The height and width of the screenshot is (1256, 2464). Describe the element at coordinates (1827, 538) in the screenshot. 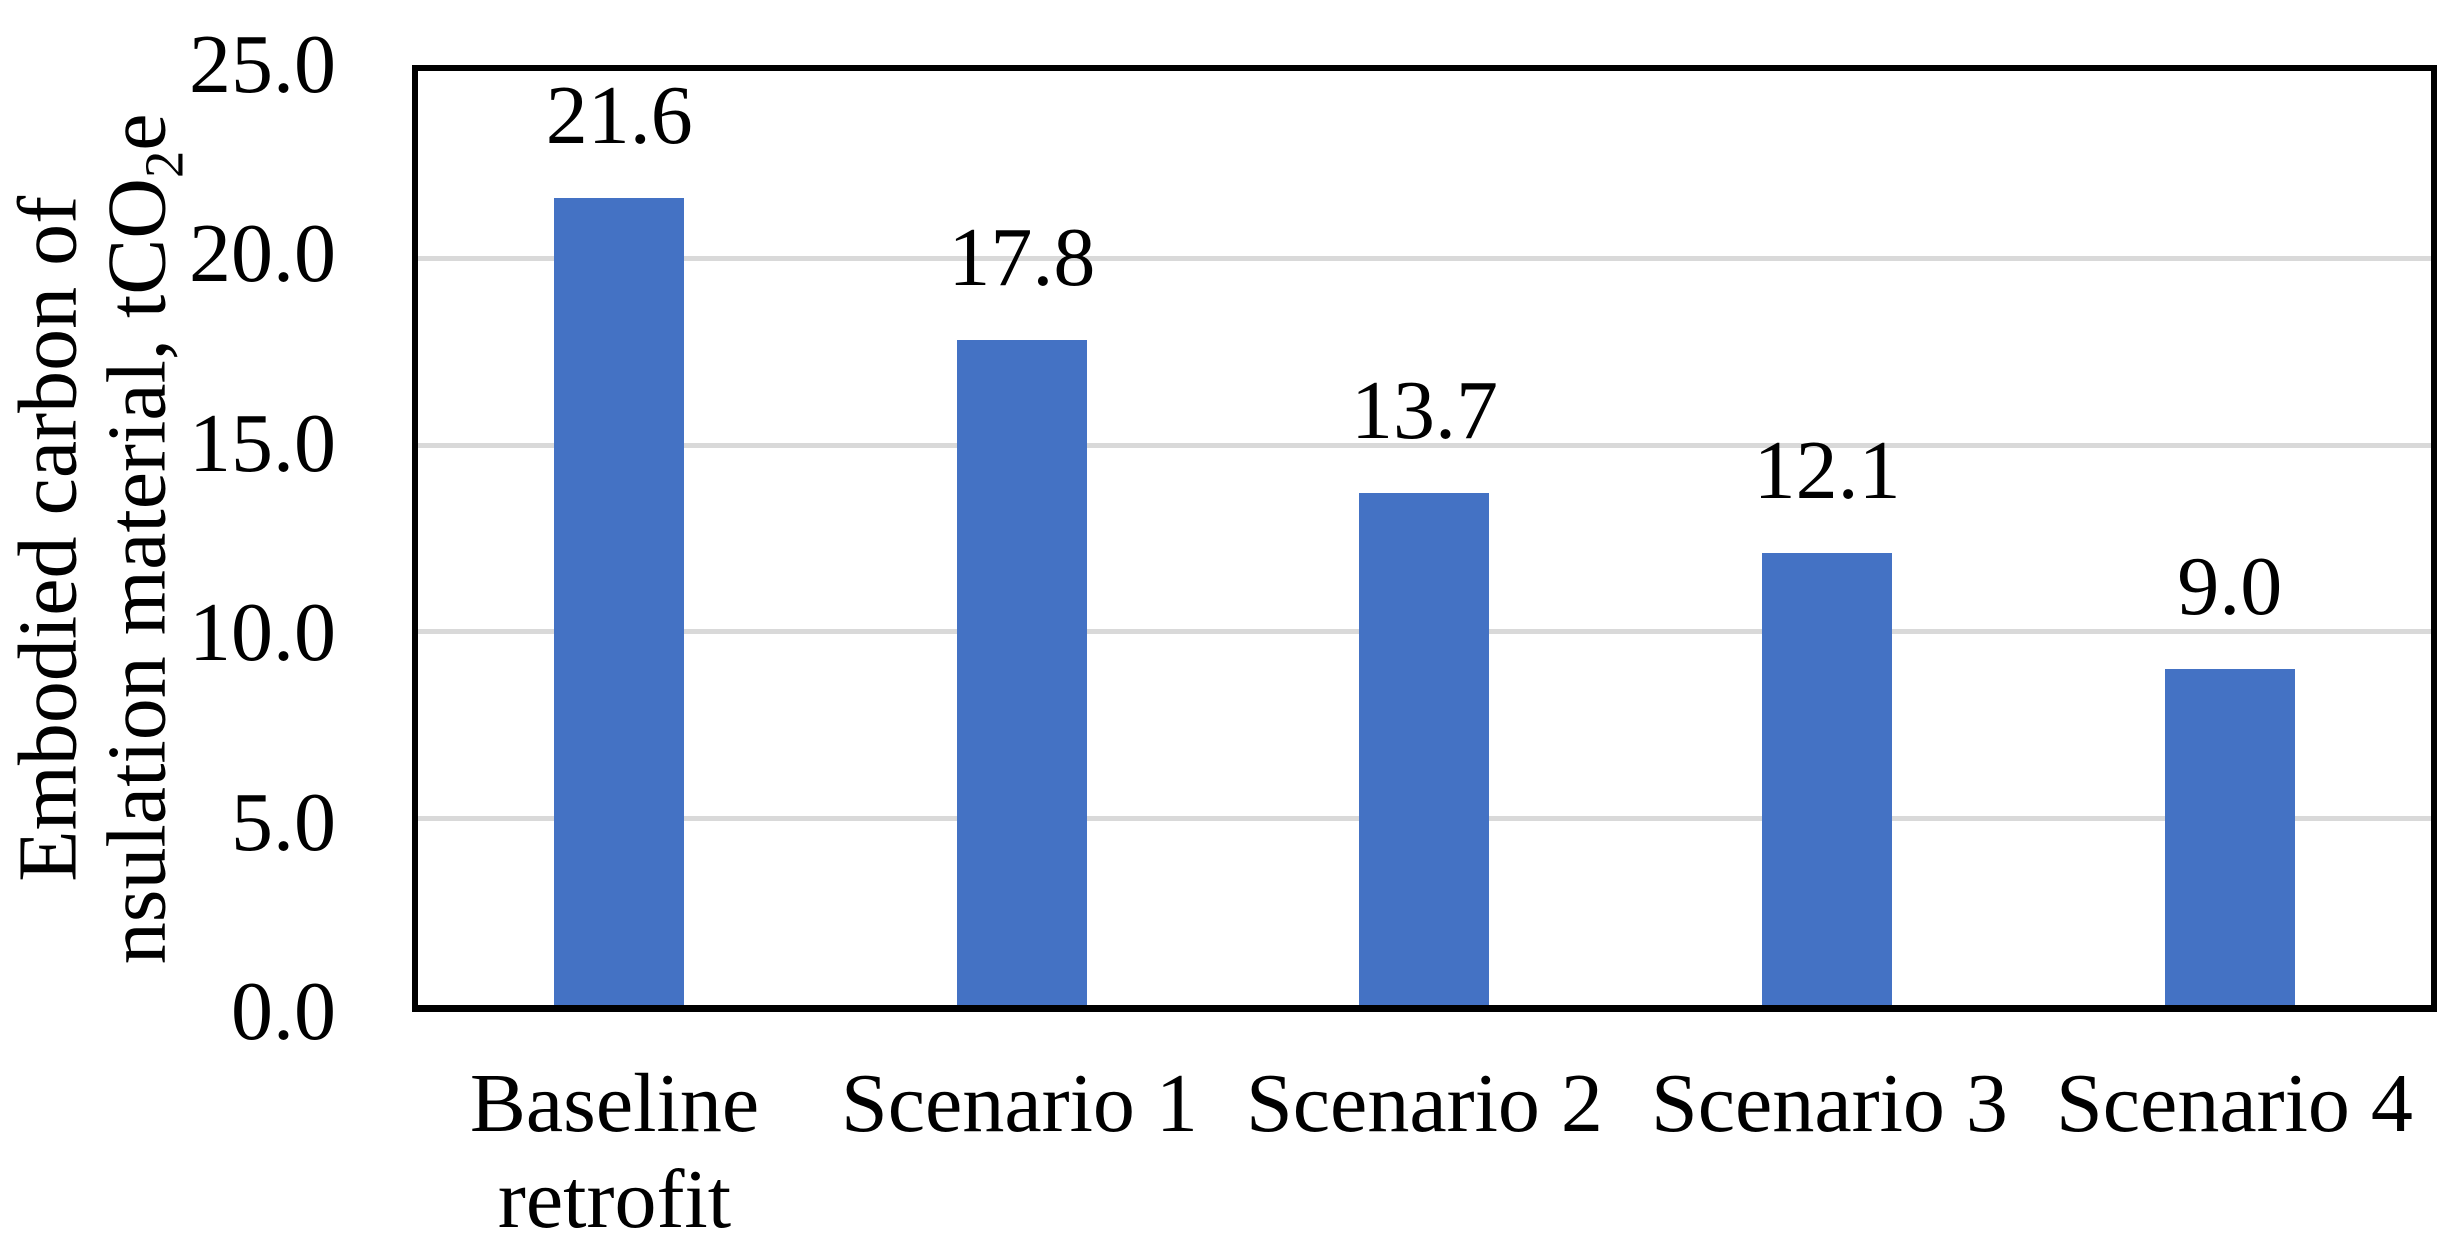

I see `bar-slot-4: 12.1` at that location.